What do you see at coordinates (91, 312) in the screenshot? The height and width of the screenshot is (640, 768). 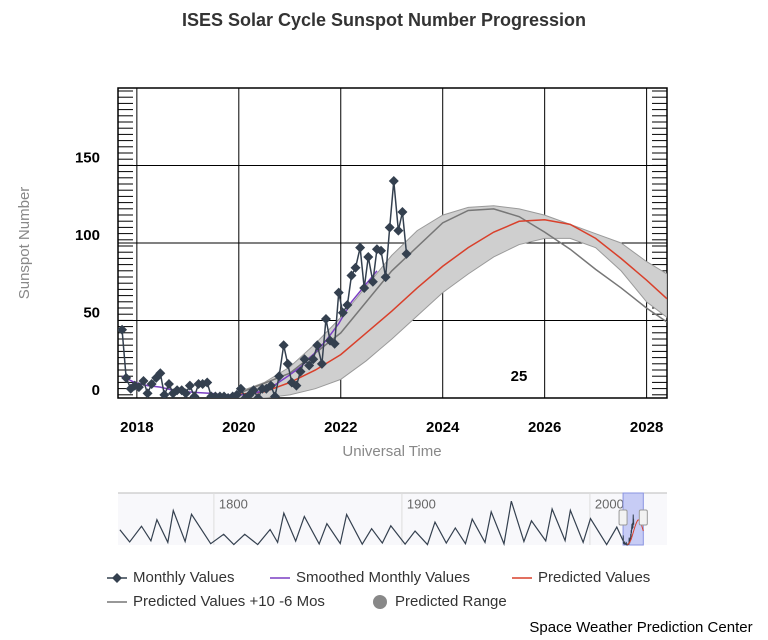 I see `y-tick-label: 50` at bounding box center [91, 312].